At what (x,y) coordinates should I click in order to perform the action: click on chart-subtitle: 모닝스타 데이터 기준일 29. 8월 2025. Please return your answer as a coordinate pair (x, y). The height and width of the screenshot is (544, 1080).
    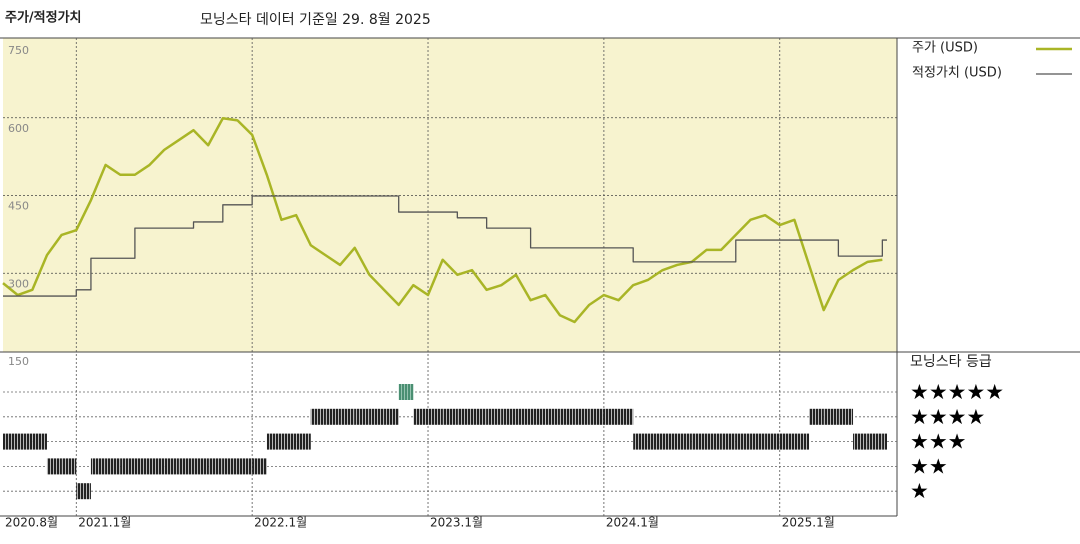
    Looking at the image, I should click on (315, 20).